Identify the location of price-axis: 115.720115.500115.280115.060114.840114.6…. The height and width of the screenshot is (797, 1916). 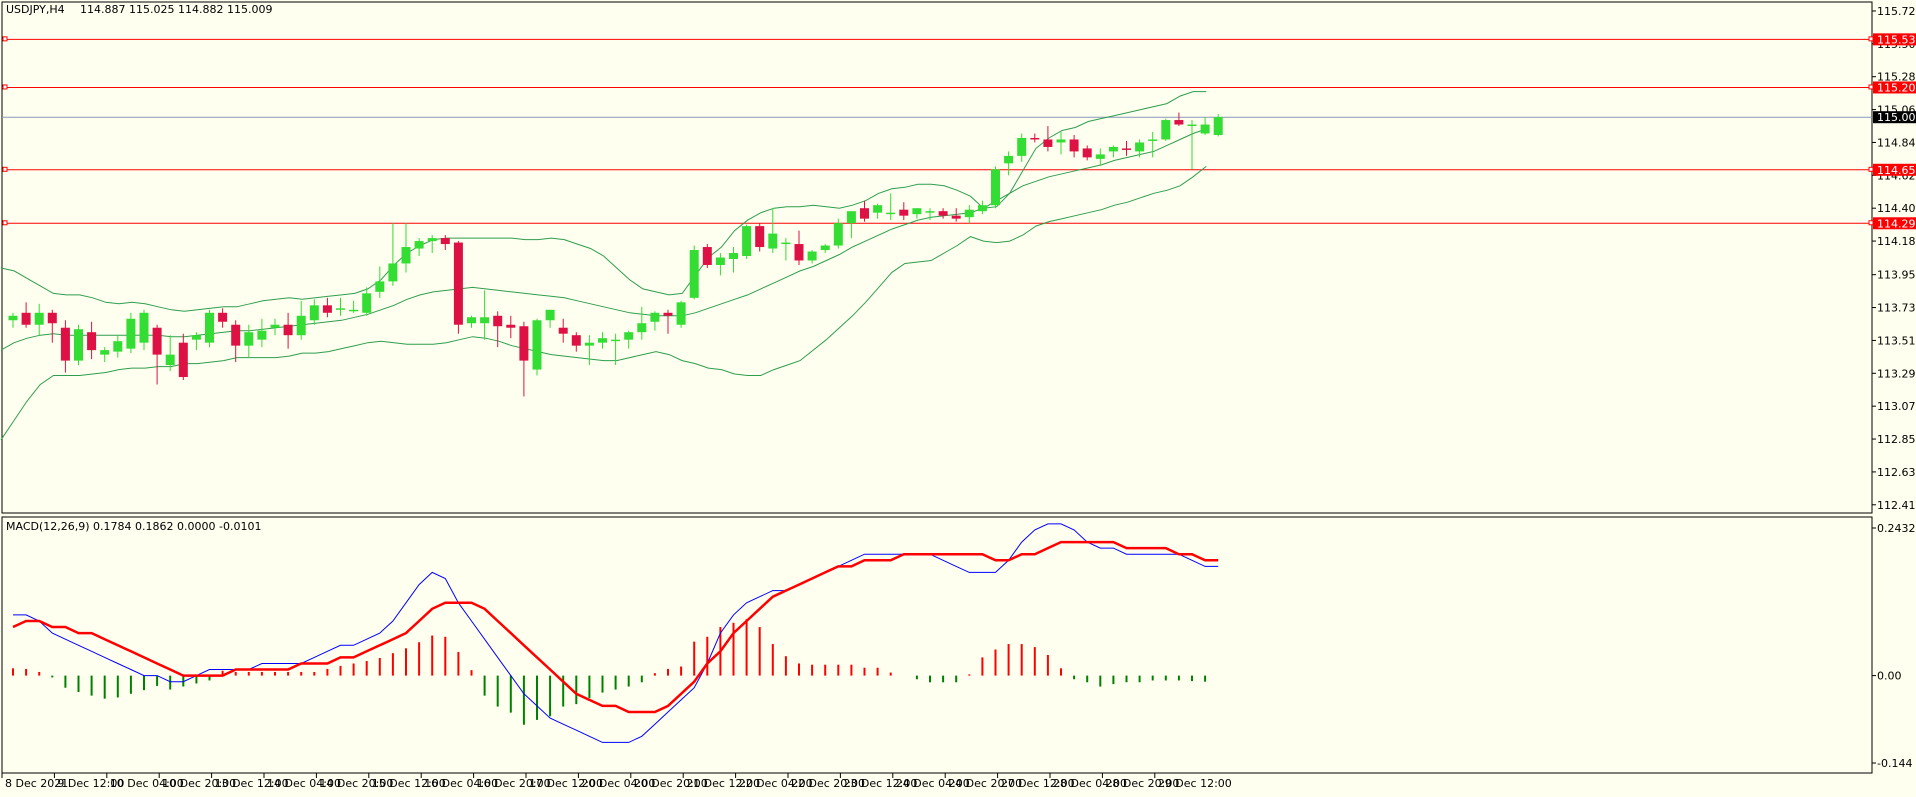
(1894, 258).